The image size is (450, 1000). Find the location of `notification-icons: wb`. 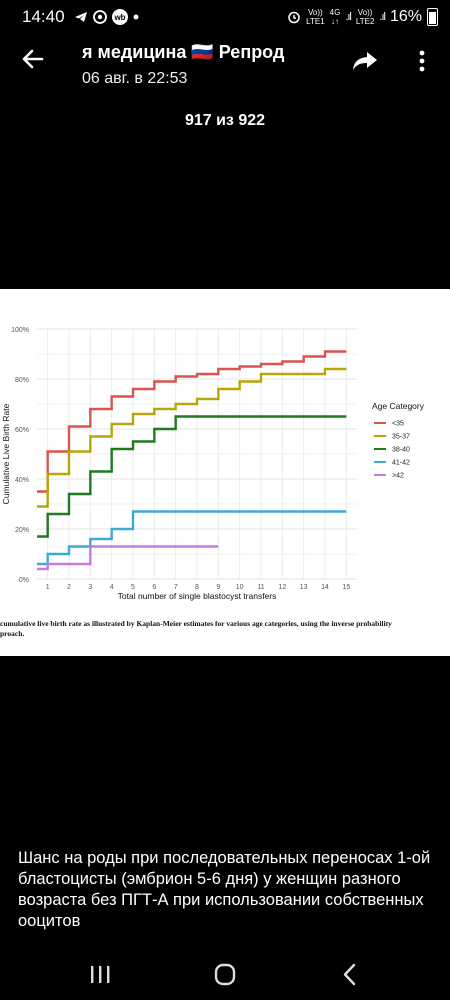

notification-icons: wb is located at coordinates (106, 17).